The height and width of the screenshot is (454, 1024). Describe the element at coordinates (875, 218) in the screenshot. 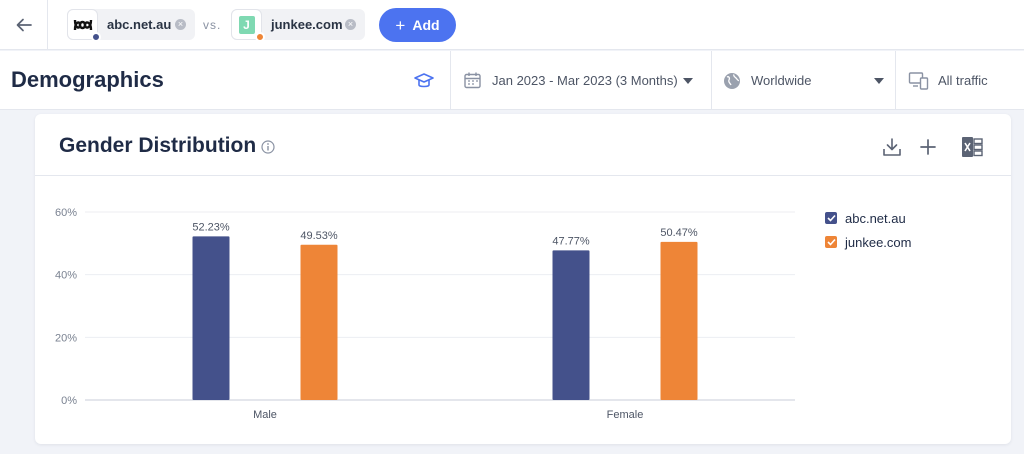

I see `legend-label: abc.net.au` at that location.